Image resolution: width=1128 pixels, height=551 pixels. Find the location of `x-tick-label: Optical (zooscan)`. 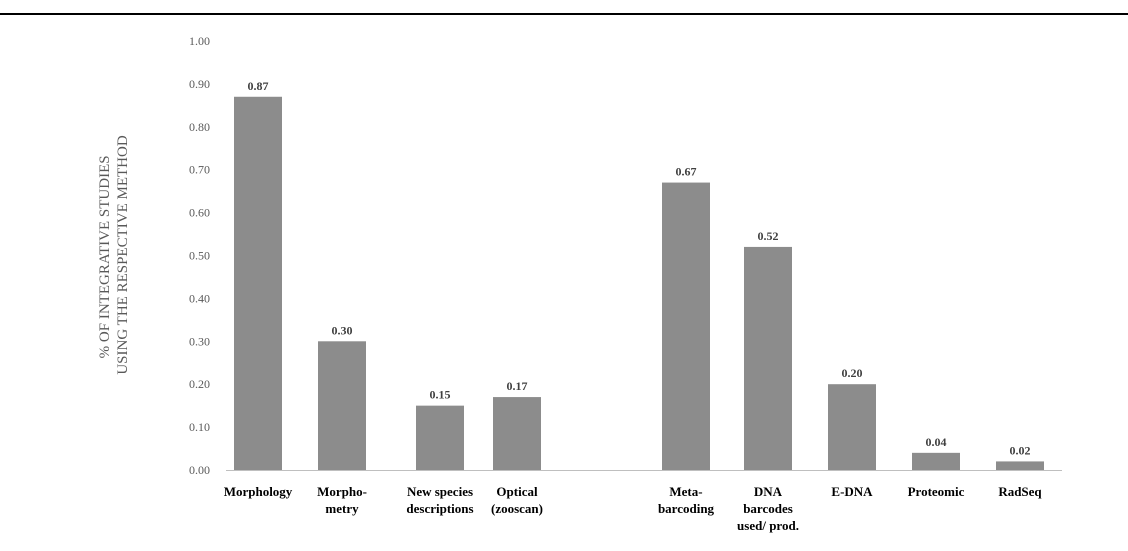

x-tick-label: Optical (zooscan) is located at coordinates (517, 500).